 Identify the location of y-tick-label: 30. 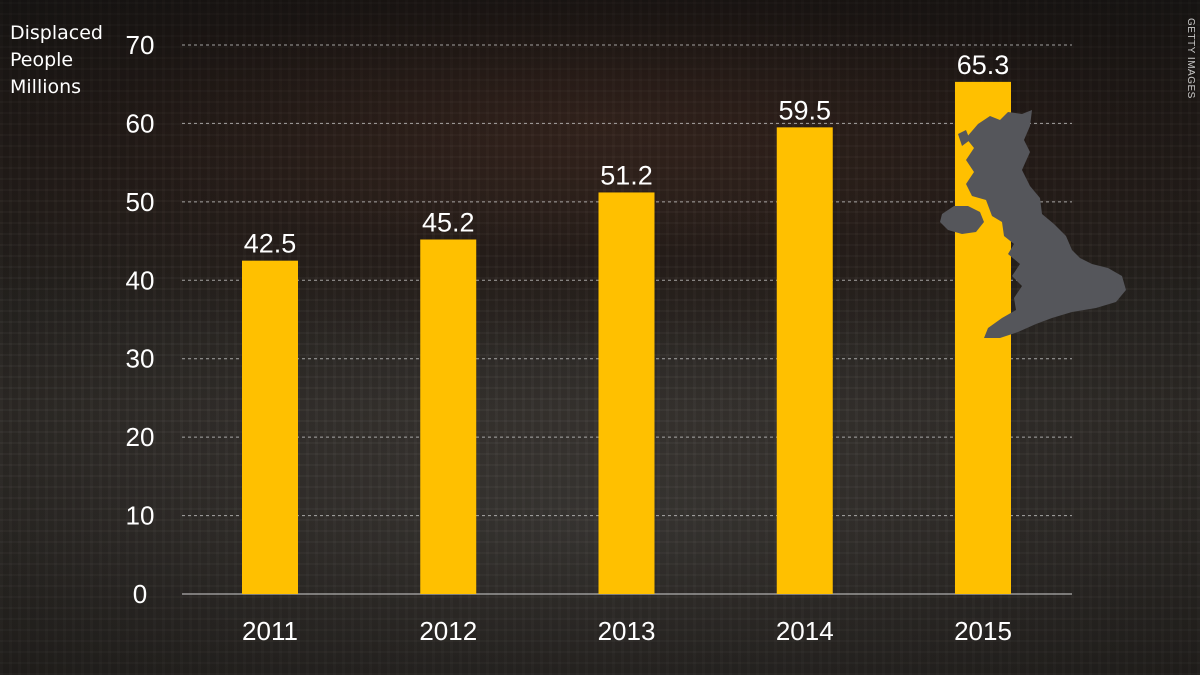
(140, 359).